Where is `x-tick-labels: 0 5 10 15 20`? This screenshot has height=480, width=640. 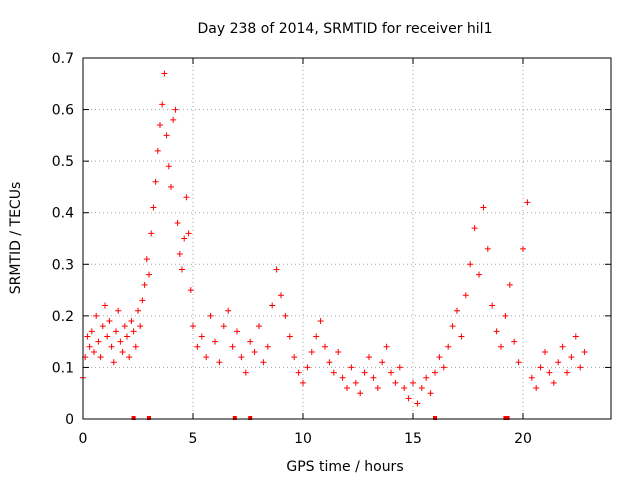
x-tick-labels: 0 5 10 15 20 is located at coordinates (305, 439).